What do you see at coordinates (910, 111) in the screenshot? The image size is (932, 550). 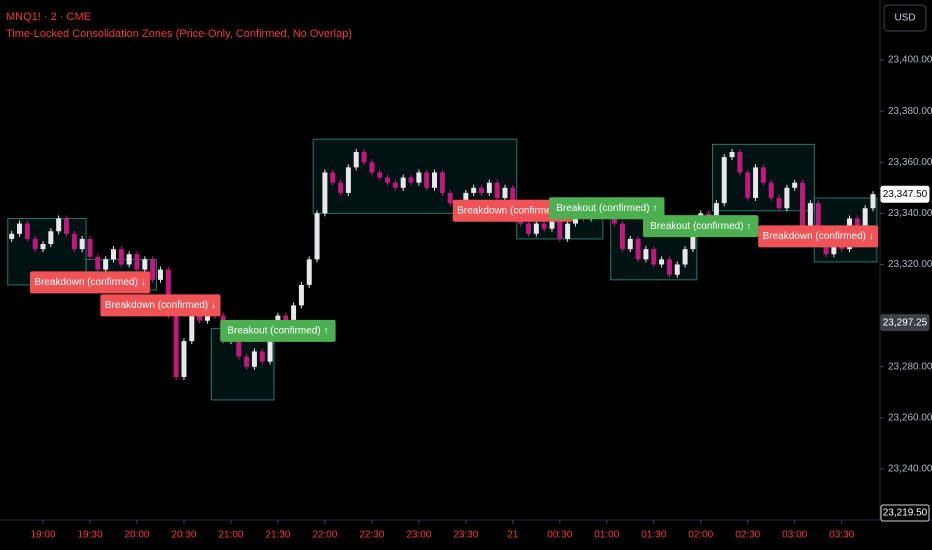 I see `y-tick-label: 23,380.00` at bounding box center [910, 111].